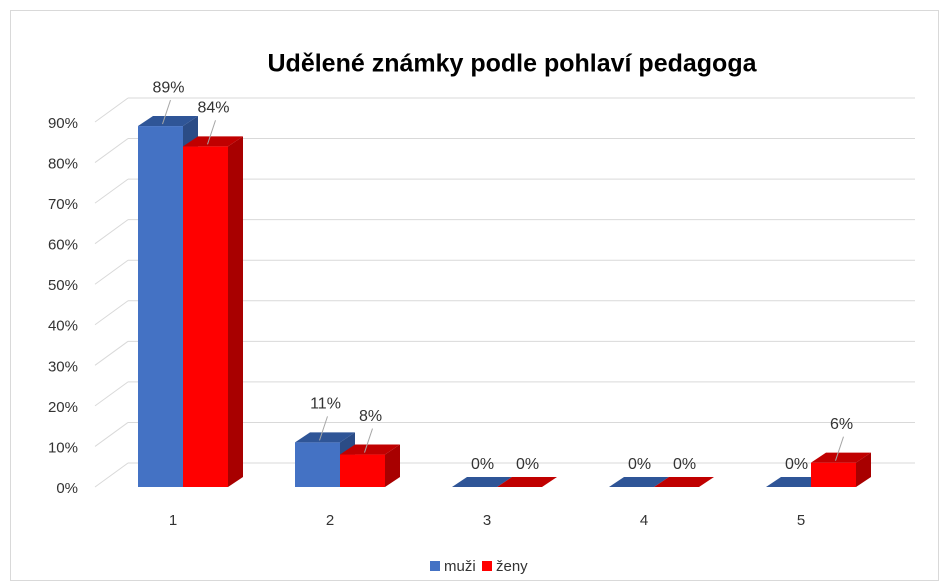 Image resolution: width=949 pixels, height=587 pixels. Describe the element at coordinates (63, 366) in the screenshot. I see `y-tick-label: 30%` at that location.